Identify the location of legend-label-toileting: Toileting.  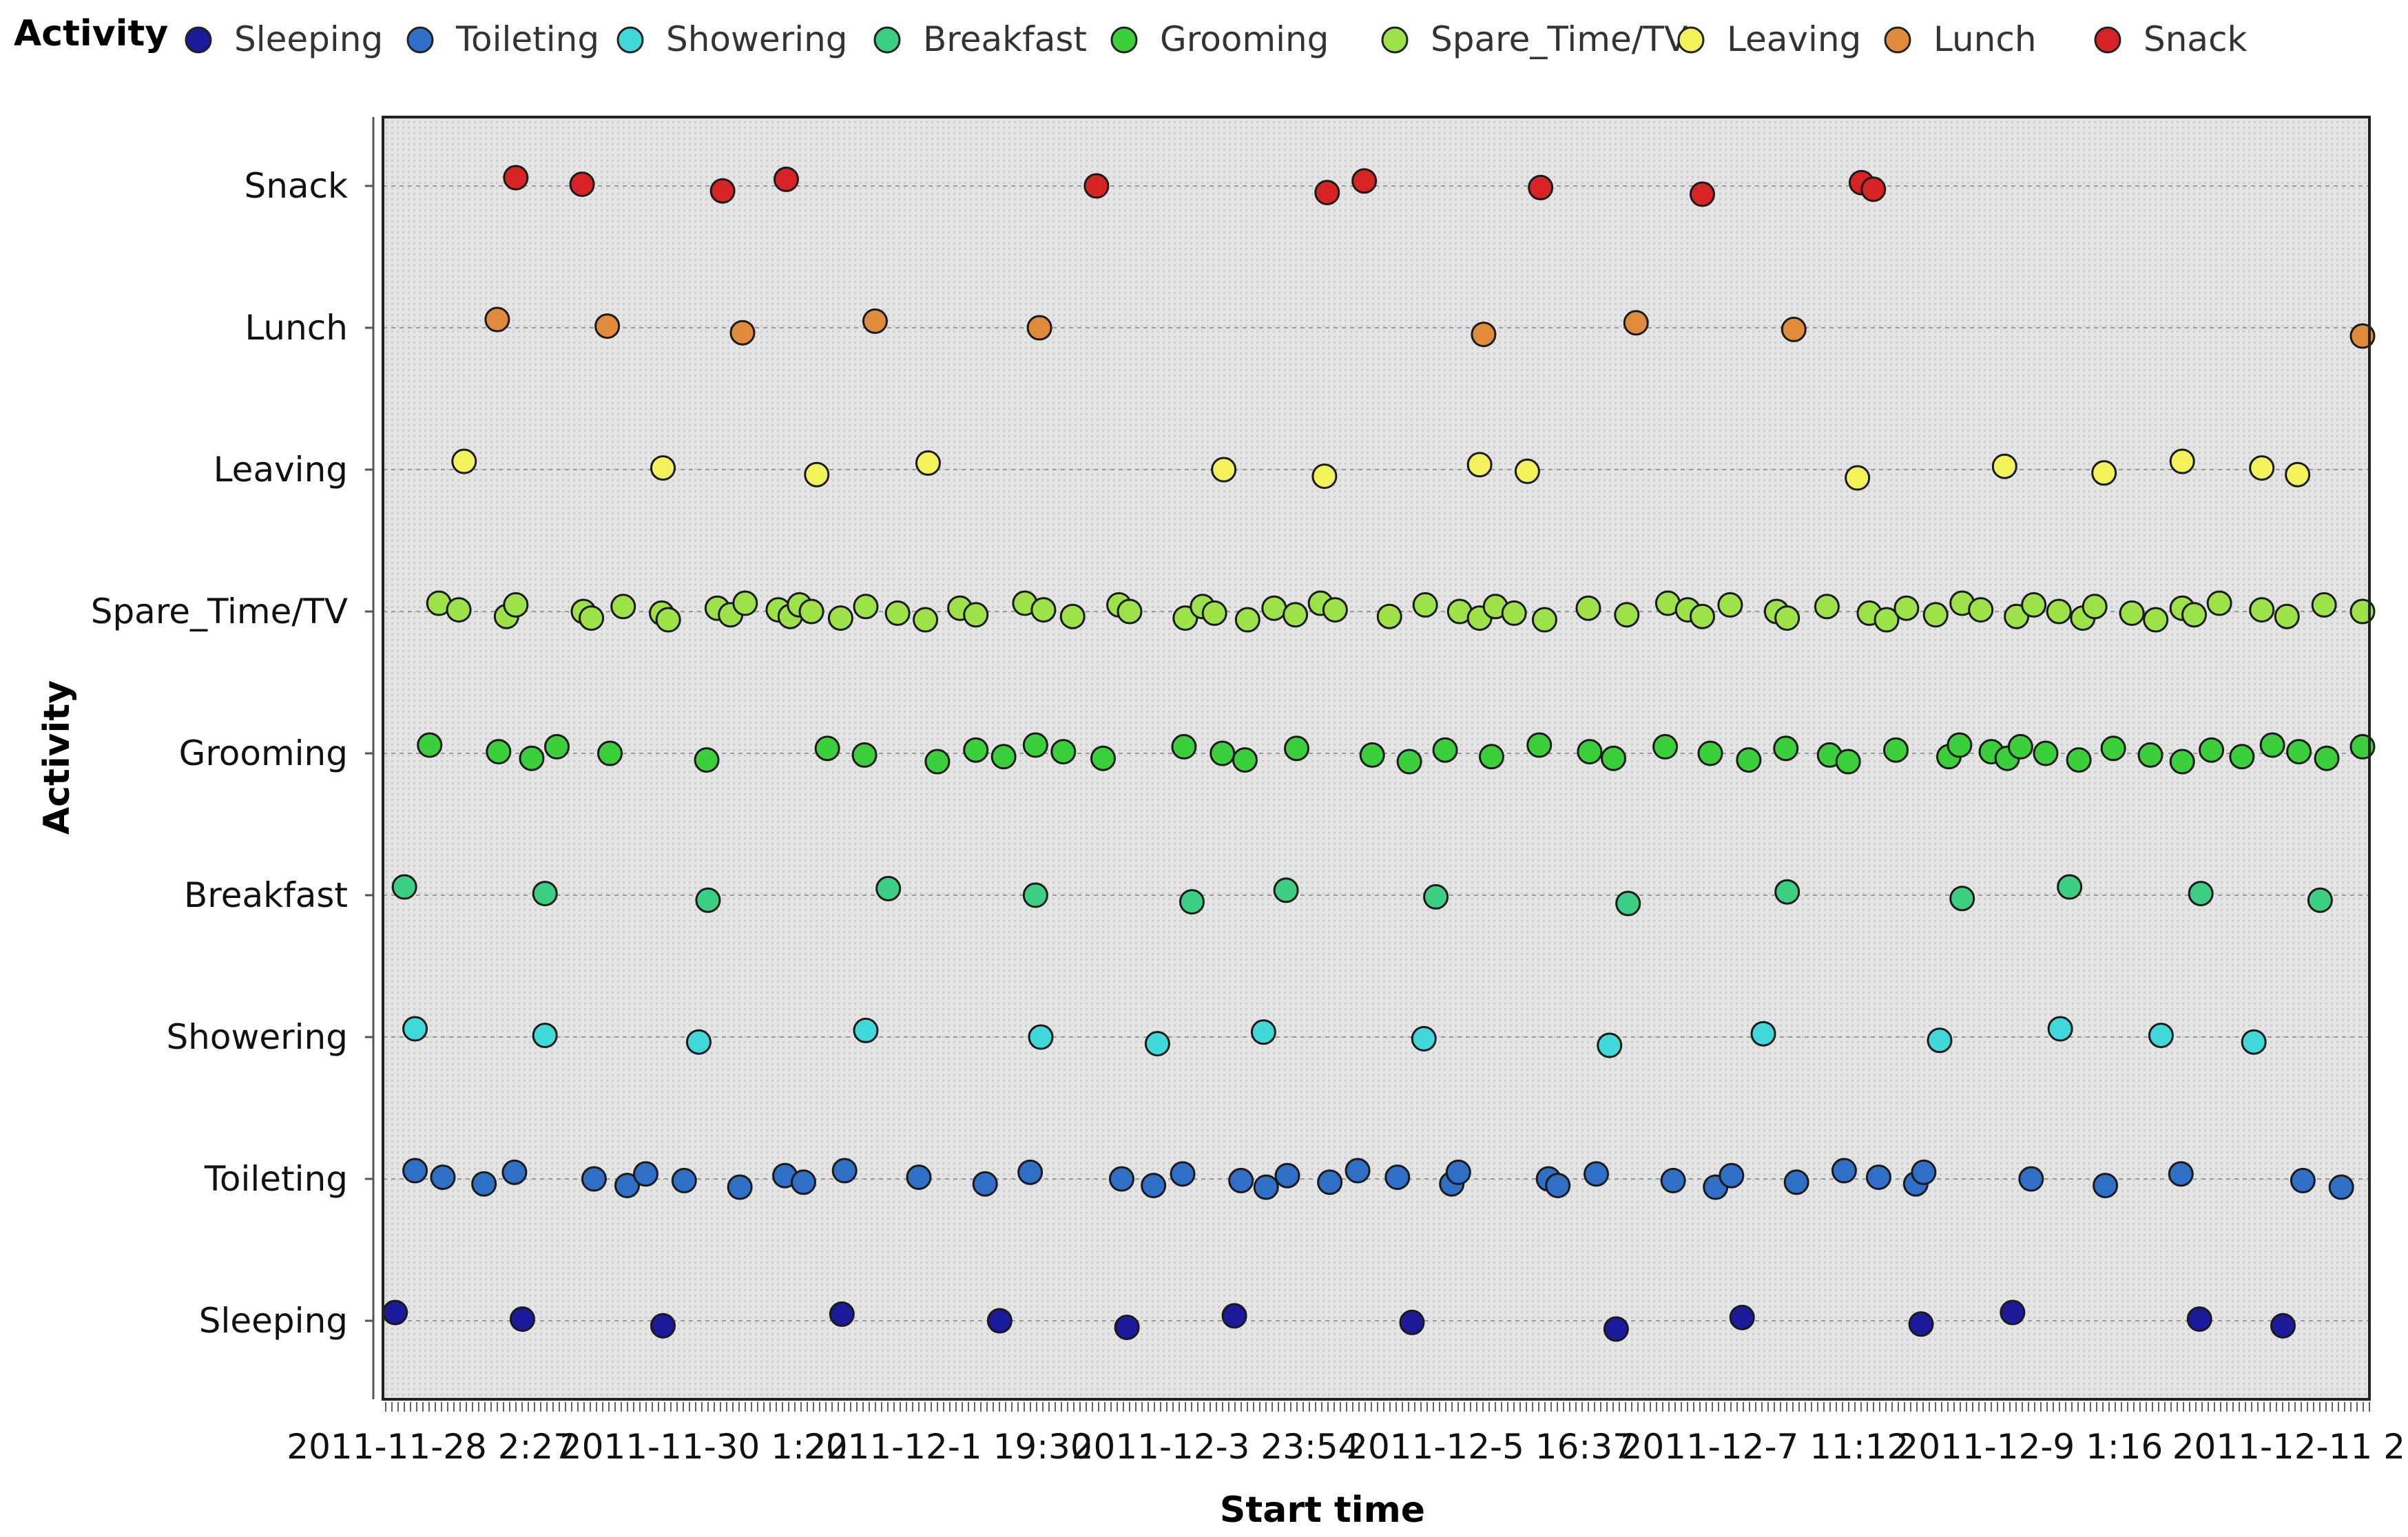
(527, 39).